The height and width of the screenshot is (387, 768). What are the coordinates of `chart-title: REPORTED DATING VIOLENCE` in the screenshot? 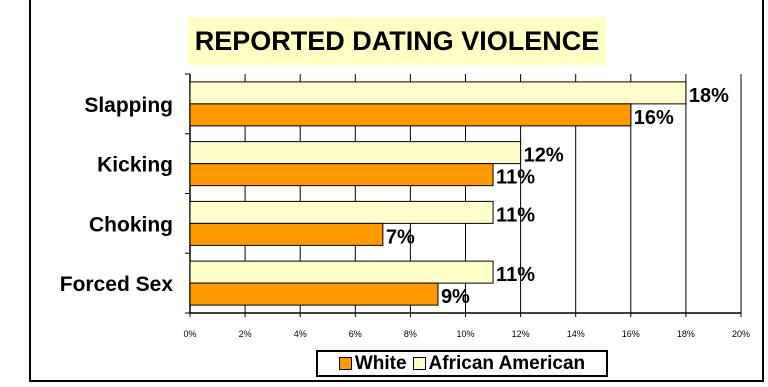 It's located at (397, 41).